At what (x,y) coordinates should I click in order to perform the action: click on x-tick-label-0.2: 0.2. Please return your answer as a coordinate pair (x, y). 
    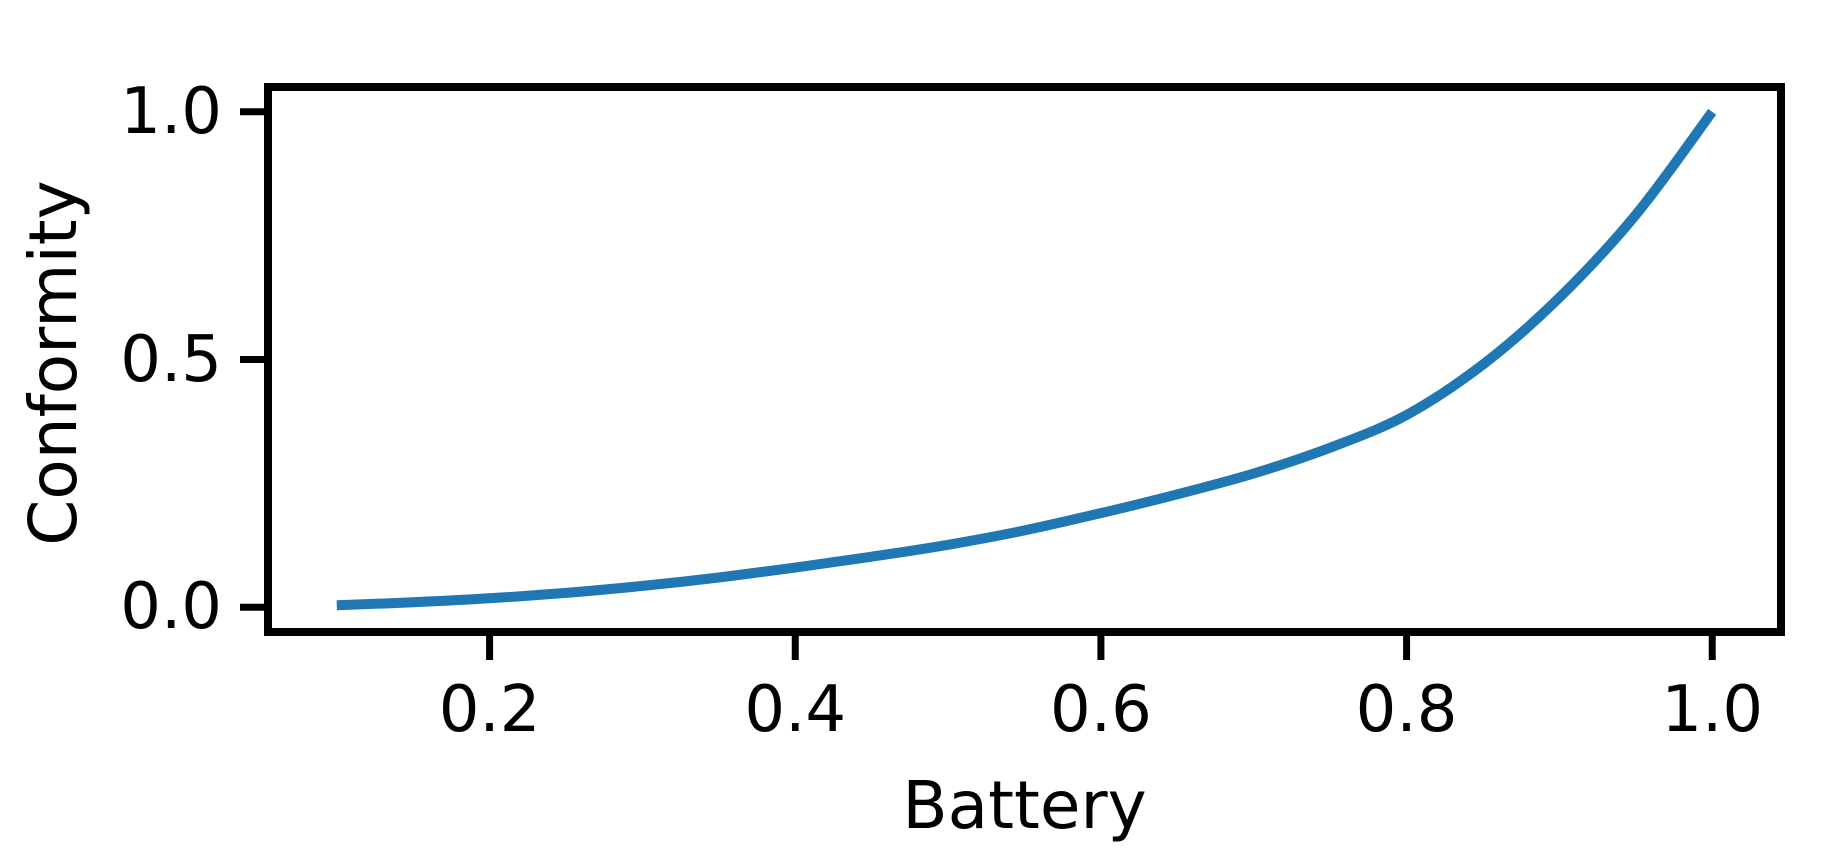
    Looking at the image, I should click on (489, 710).